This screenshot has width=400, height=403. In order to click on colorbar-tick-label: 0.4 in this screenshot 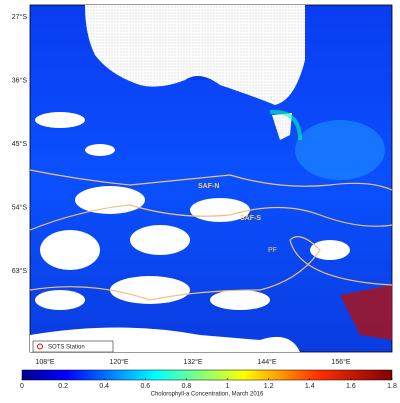, I will do `click(104, 386)`.